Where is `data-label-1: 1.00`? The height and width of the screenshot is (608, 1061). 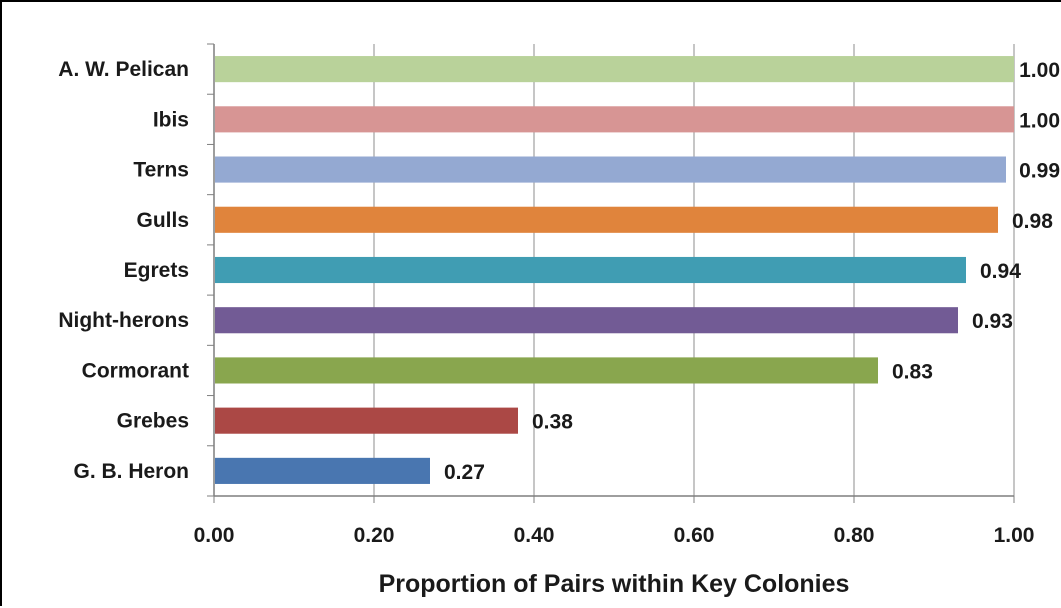
data-label-1: 1.00 is located at coordinates (1039, 120).